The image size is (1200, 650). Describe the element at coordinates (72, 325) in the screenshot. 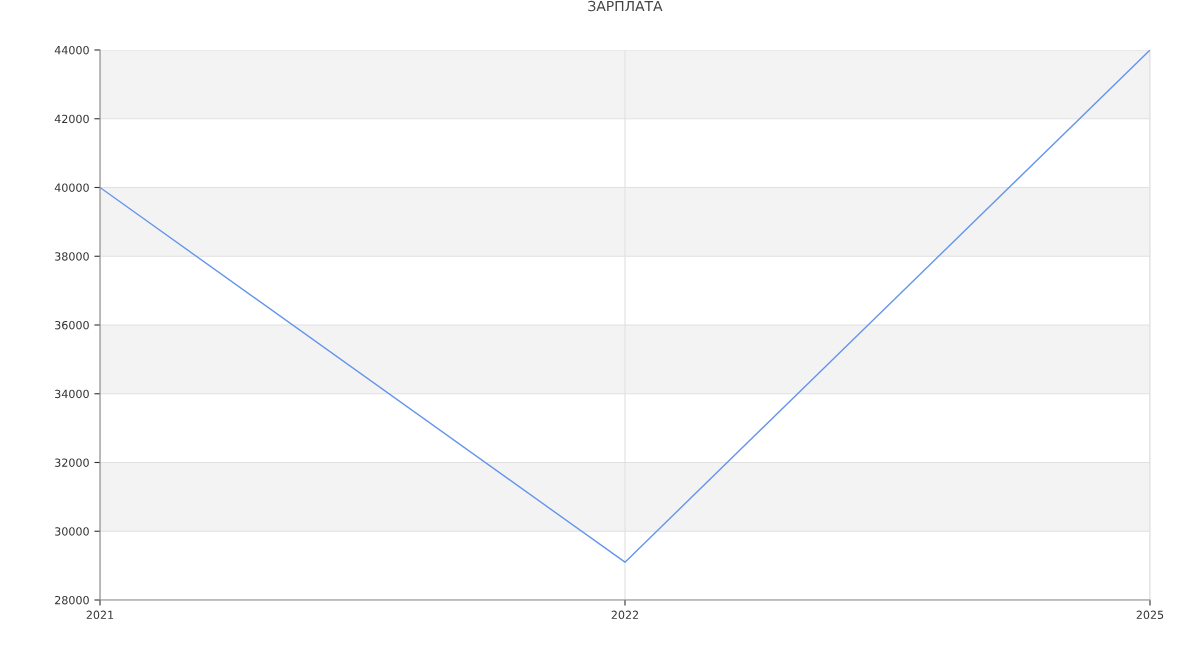

I see `y-tick-label: 36000` at that location.